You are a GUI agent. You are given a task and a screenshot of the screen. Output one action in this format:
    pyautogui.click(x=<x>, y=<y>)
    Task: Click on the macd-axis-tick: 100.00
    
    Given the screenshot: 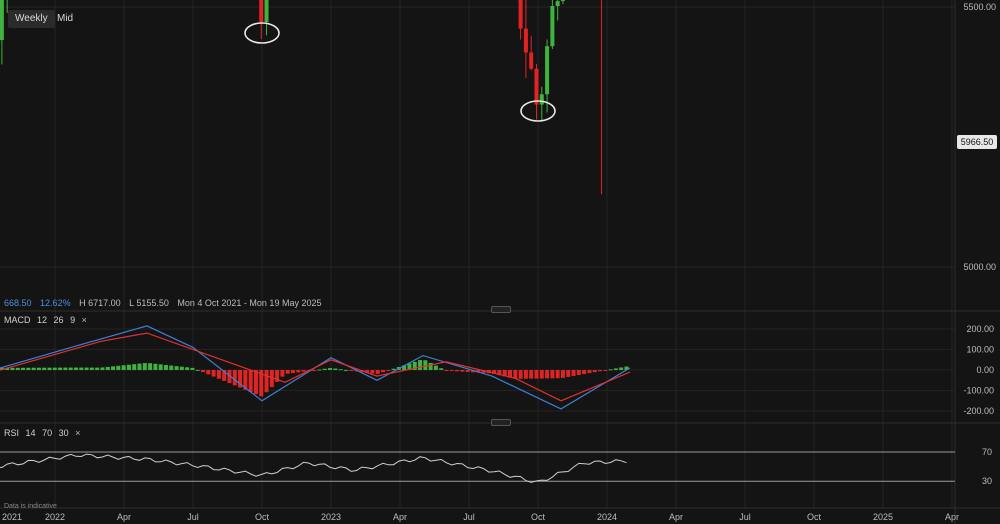 What is the action you would take?
    pyautogui.click(x=980, y=350)
    